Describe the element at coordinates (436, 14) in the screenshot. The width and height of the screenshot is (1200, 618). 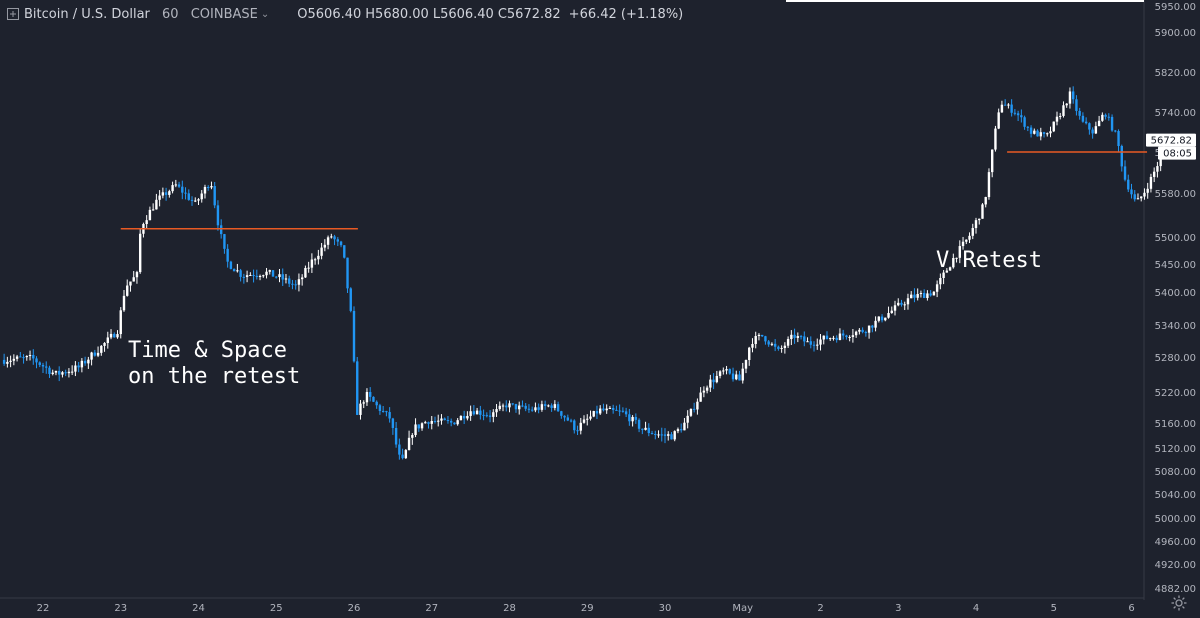
I see `low-label: L` at that location.